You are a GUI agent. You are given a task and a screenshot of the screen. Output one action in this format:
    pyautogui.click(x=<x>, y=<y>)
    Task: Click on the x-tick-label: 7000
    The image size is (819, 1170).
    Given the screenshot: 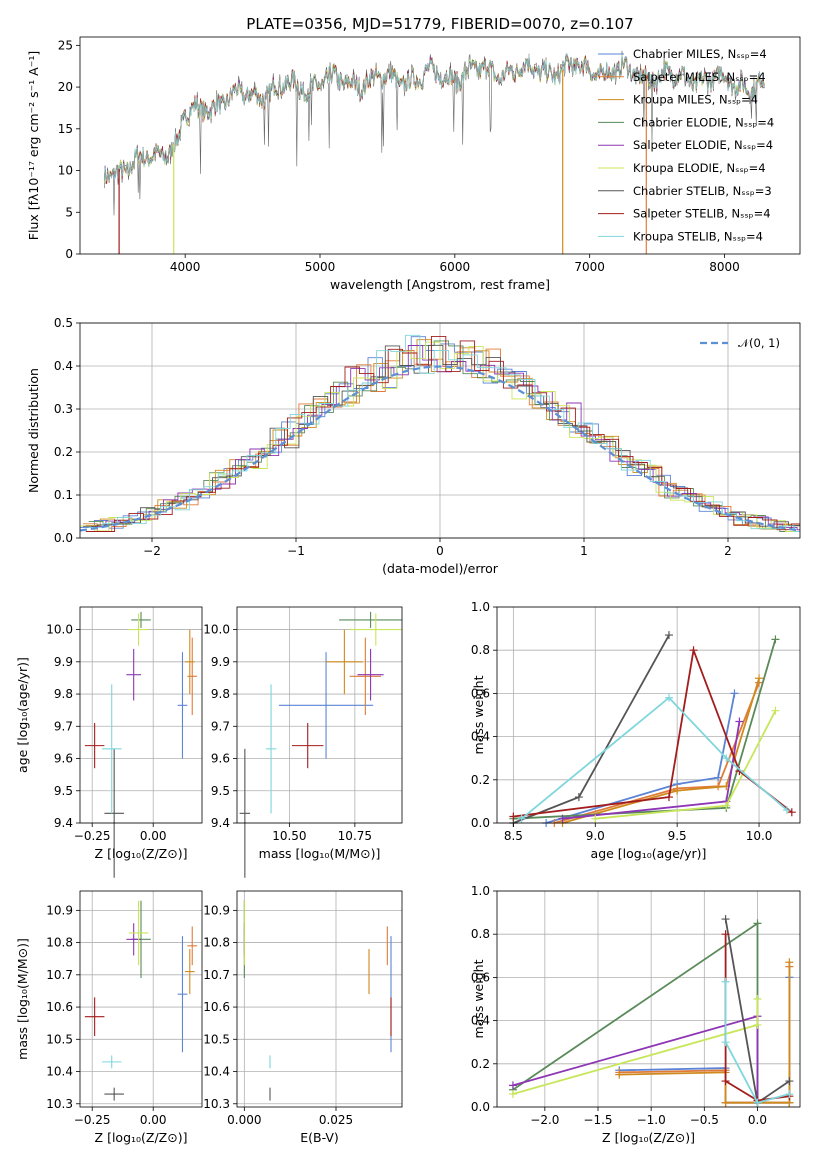 What is the action you would take?
    pyautogui.click(x=589, y=267)
    